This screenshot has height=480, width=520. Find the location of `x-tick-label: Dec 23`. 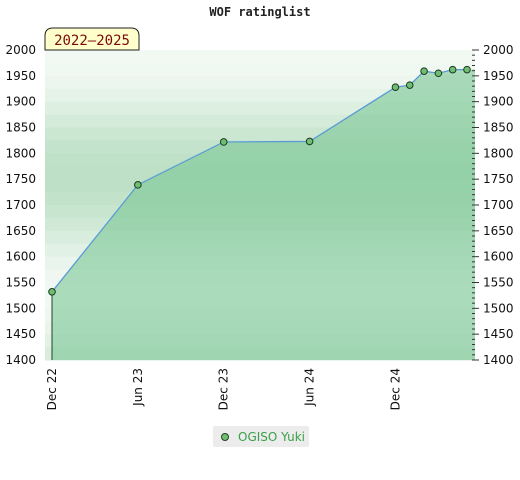

x-tick-label: Dec 23 is located at coordinates (224, 389).